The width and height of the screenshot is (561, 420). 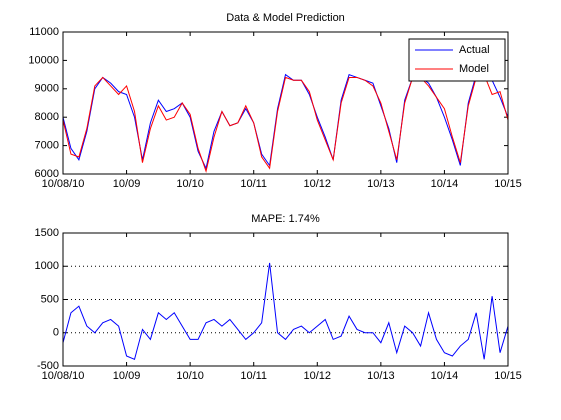 I want to click on y-tick-label: 11000, so click(x=44, y=32).